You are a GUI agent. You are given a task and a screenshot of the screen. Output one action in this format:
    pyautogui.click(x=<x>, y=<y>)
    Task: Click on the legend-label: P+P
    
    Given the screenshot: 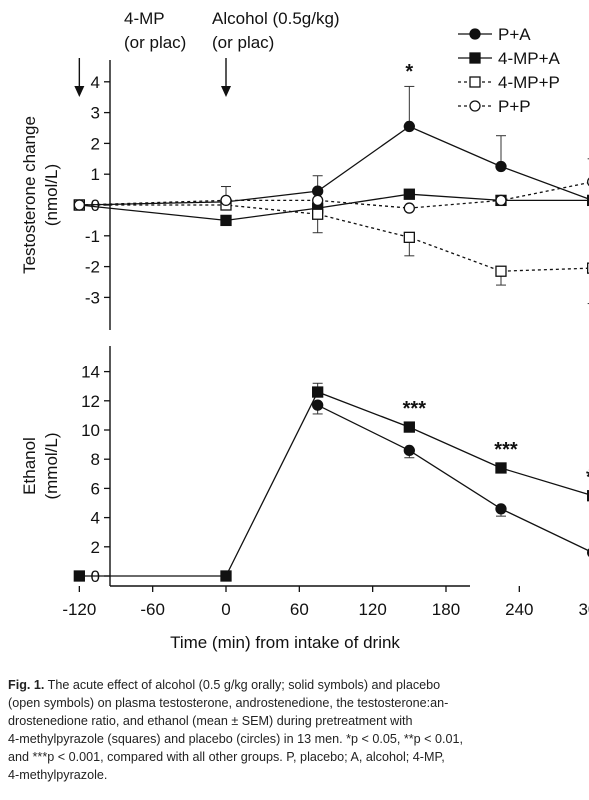 What is the action you would take?
    pyautogui.click(x=514, y=106)
    